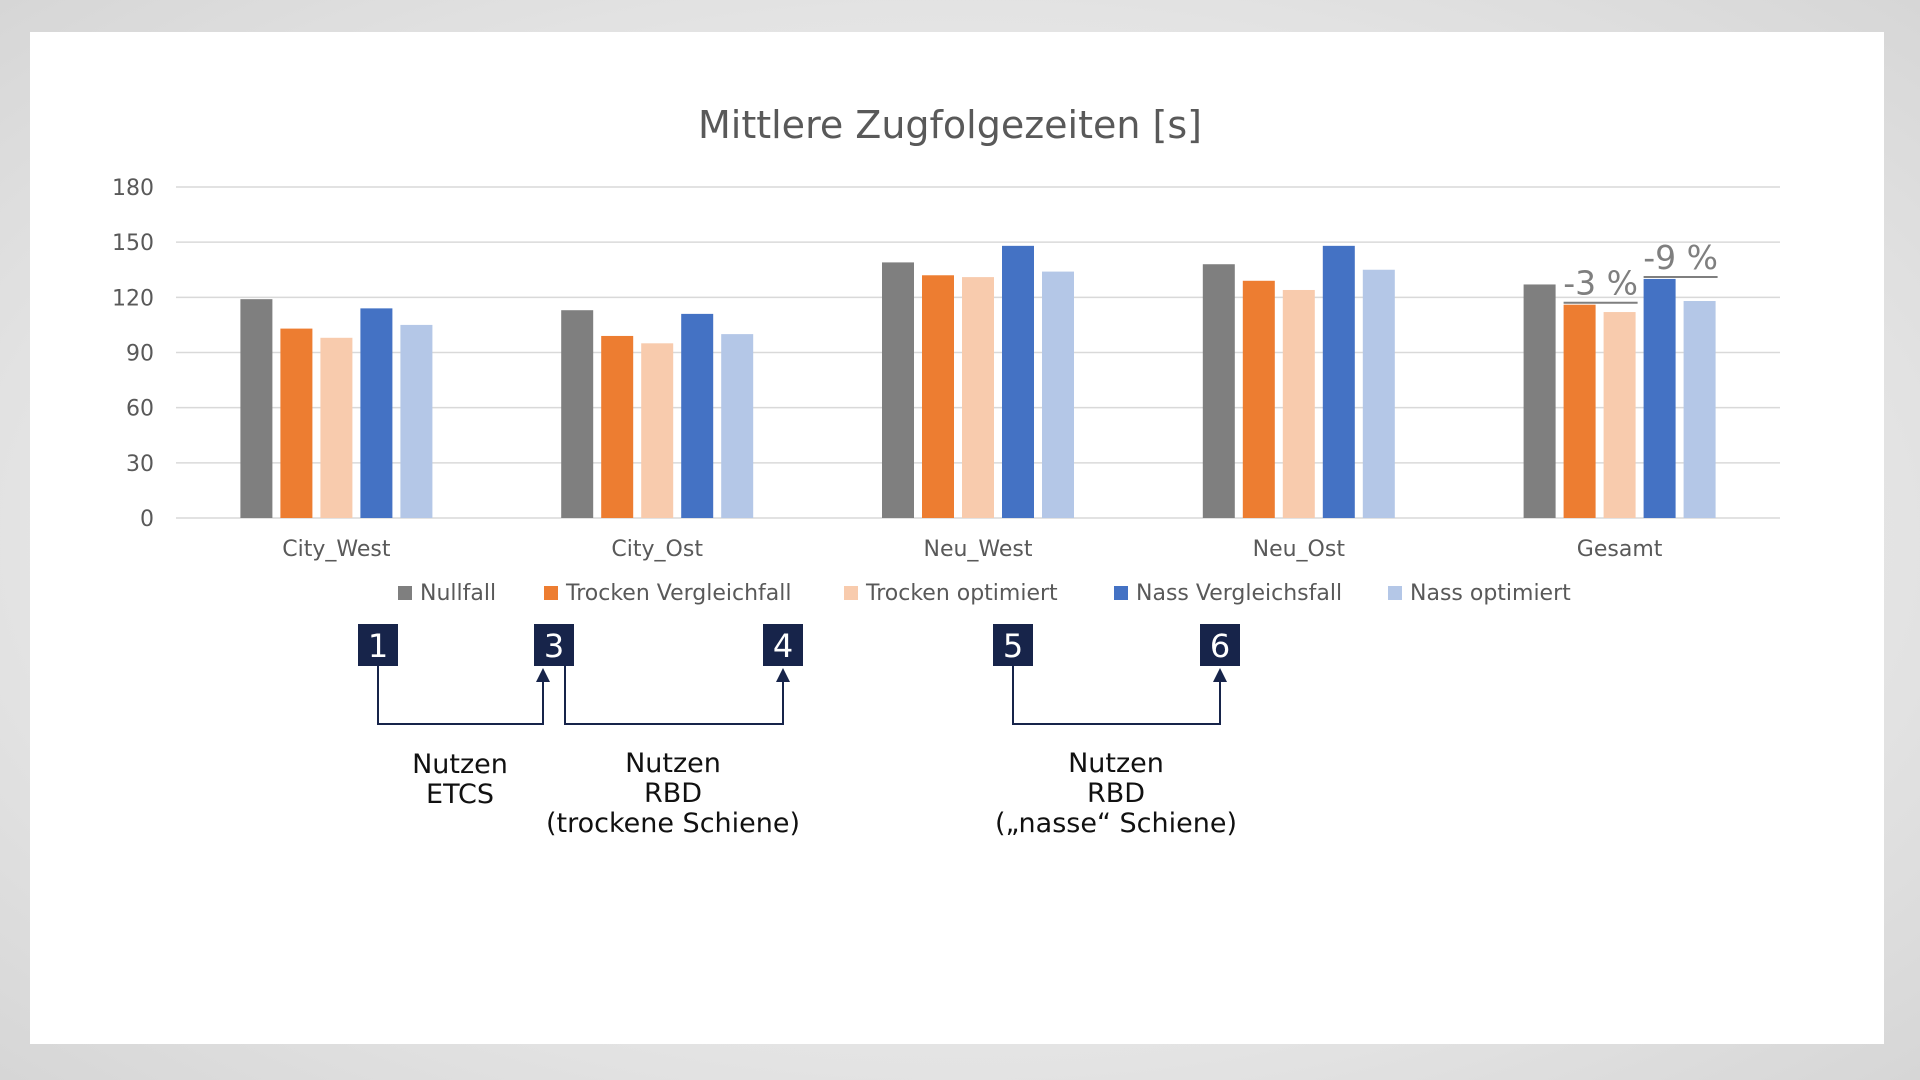 The image size is (1920, 1080). I want to click on annotation-label: -9 %, so click(1680, 257).